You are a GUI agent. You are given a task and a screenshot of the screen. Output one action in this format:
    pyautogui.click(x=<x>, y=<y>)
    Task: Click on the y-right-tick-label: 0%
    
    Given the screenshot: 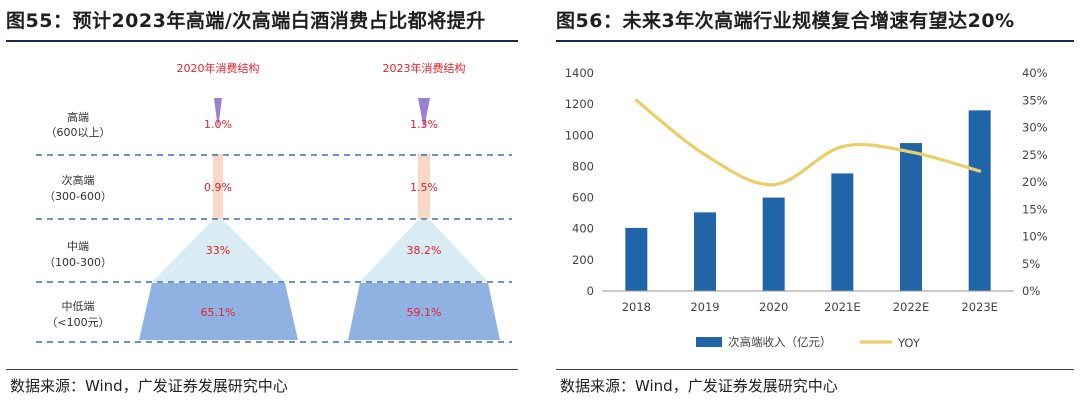 What is the action you would take?
    pyautogui.click(x=1031, y=291)
    